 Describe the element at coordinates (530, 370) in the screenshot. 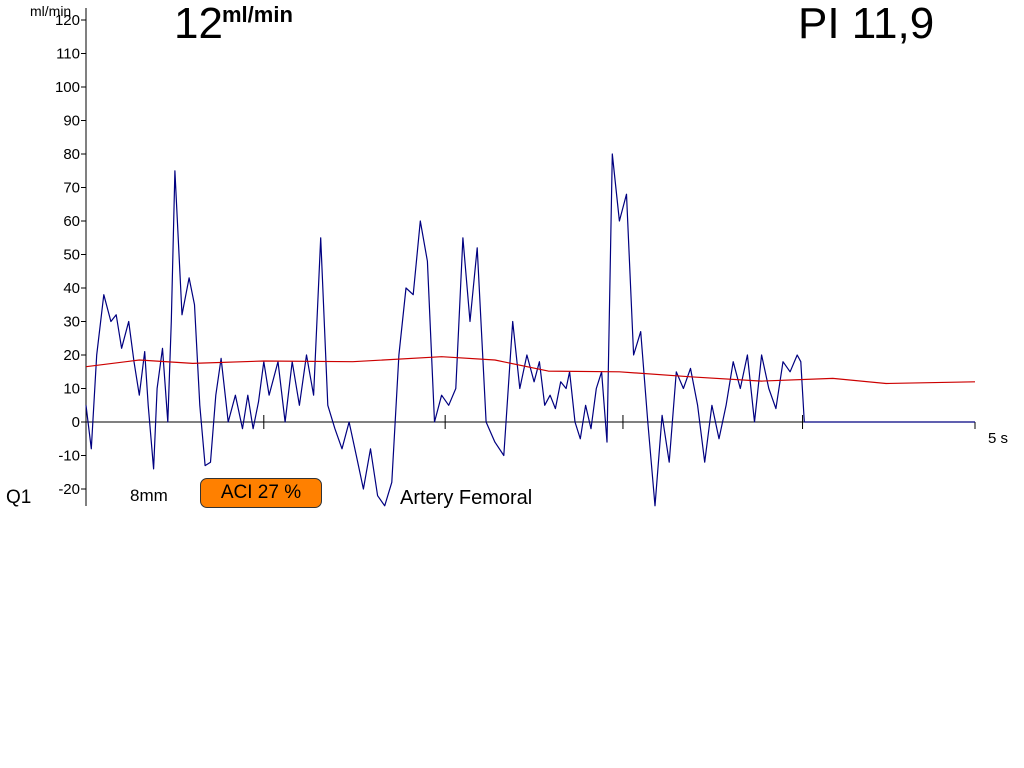

I see `mean-flow-line` at that location.